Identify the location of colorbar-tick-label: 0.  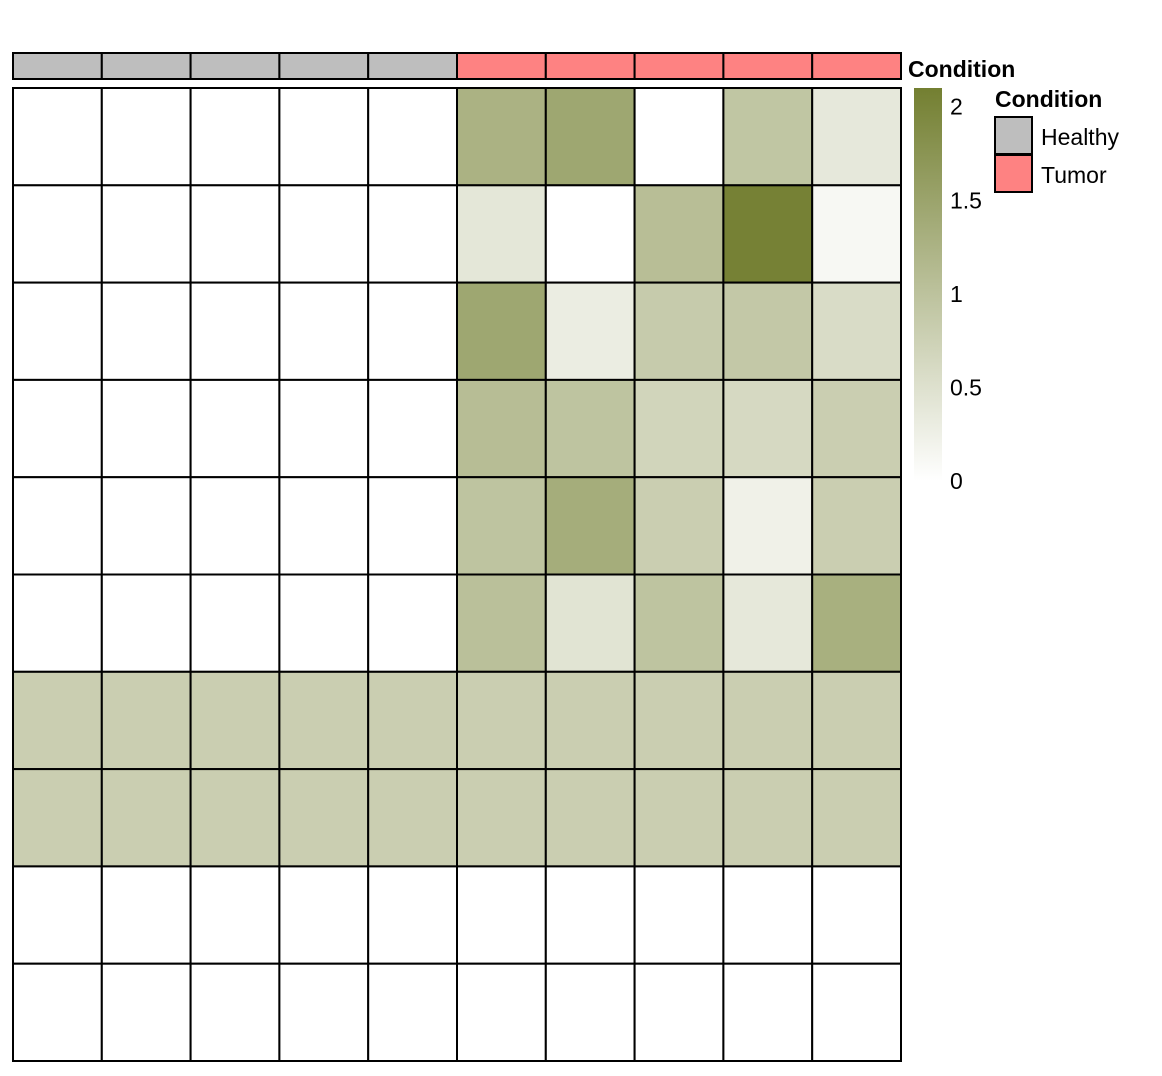
(956, 481).